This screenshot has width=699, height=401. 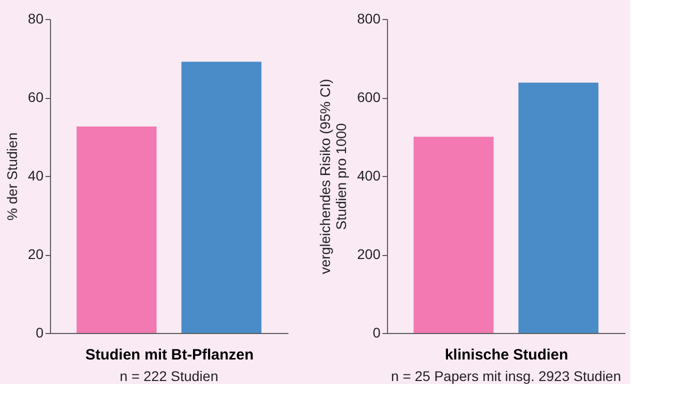 I want to click on y-tick-label: 800, so click(x=369, y=18).